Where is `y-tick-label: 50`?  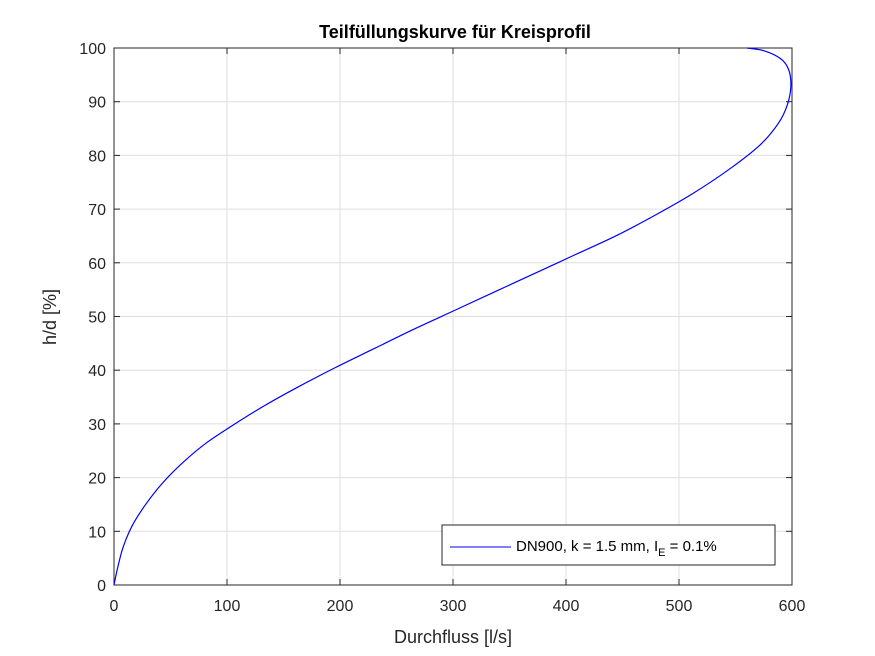
y-tick-label: 50 is located at coordinates (97, 318).